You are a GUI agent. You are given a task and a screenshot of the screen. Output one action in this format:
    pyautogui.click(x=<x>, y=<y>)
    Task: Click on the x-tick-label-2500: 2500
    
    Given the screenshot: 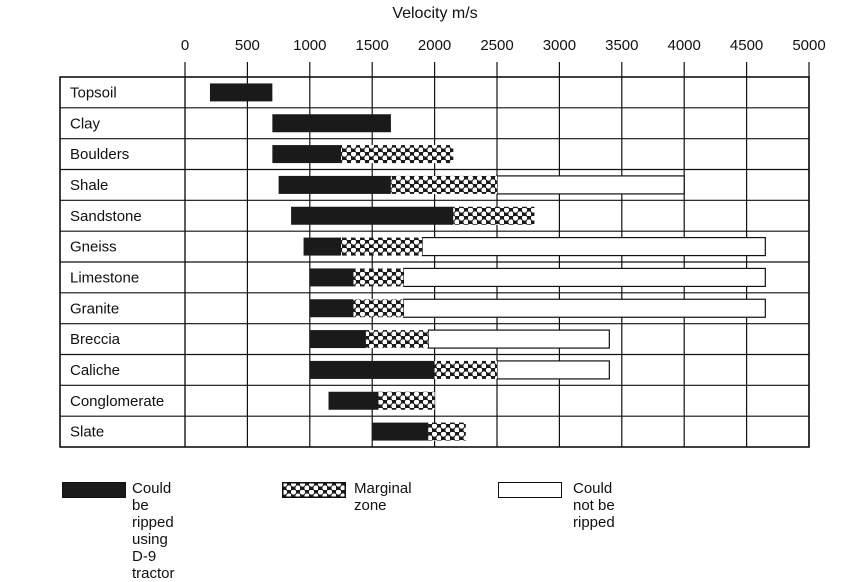 What is the action you would take?
    pyautogui.click(x=496, y=45)
    